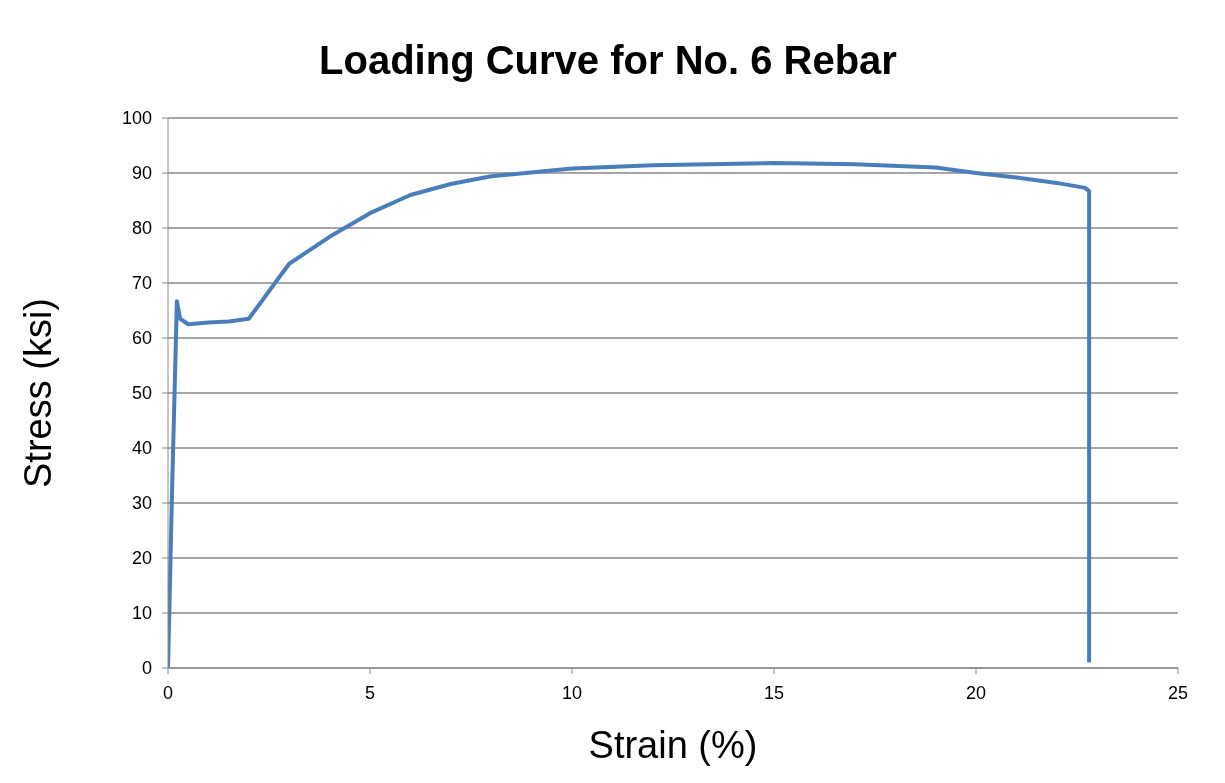 The width and height of the screenshot is (1225, 783). I want to click on y-tick-label: 10, so click(141, 613).